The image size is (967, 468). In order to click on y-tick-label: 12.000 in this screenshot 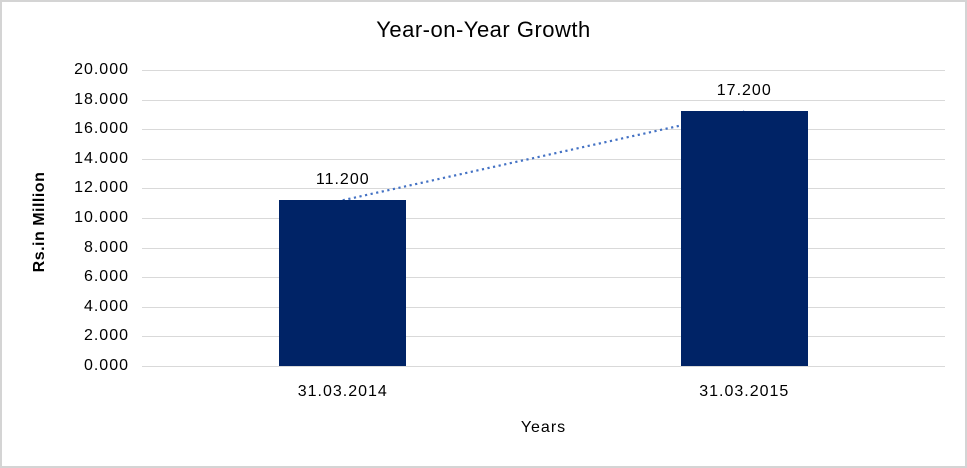, I will do `click(101, 188)`.